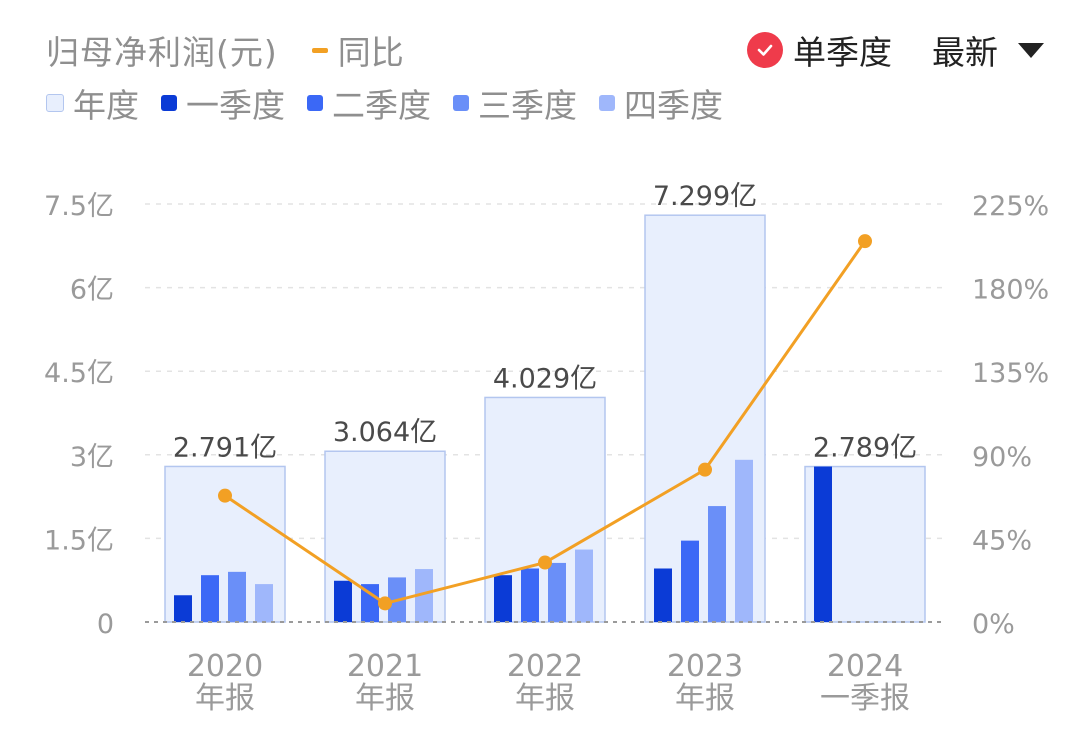 This screenshot has width=1088, height=739. What do you see at coordinates (319, 50) in the screenshot?
I see `yoy-line-swatch` at bounding box center [319, 50].